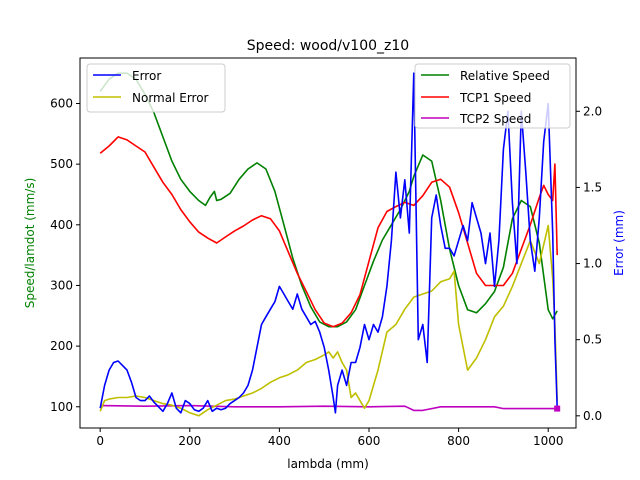  I want to click on legend-tcp1-speed-label: TCP1 Speed, so click(495, 98).